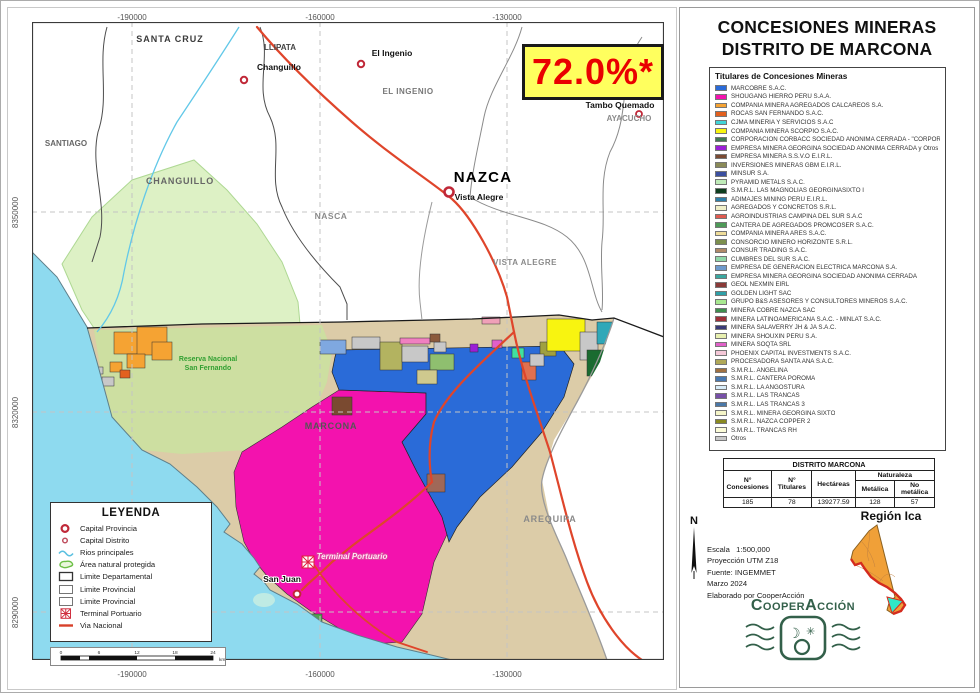  I want to click on legend-item-label: ROCAS SAN FERNANDO S.A.C., so click(777, 114).